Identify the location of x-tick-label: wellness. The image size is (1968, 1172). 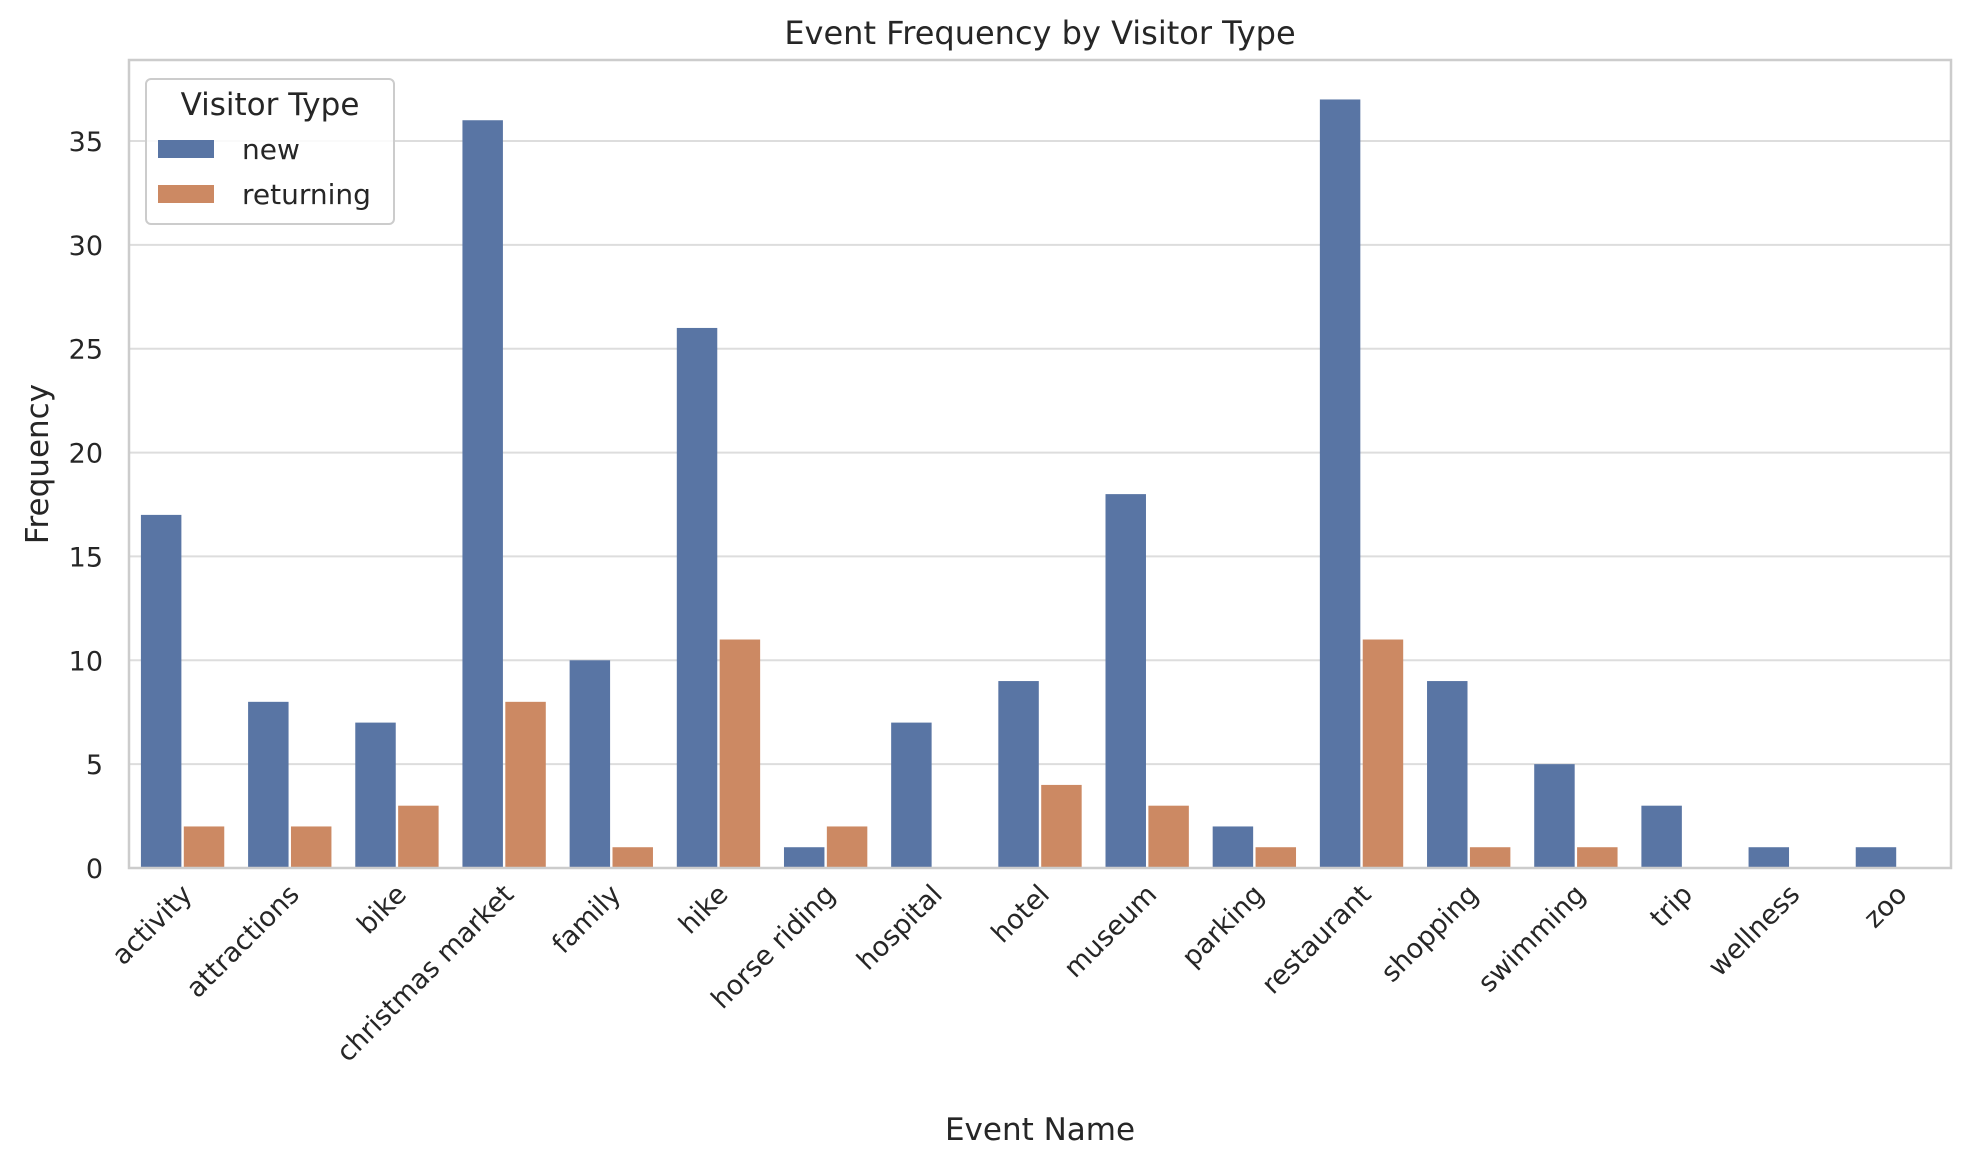
(1755, 931).